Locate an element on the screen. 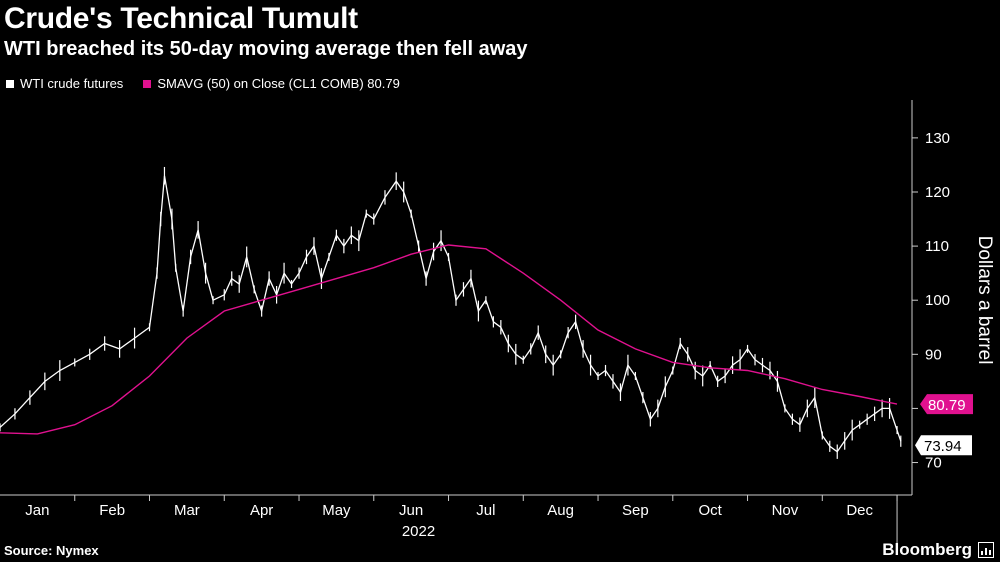  price-badge-shape is located at coordinates (943, 445).